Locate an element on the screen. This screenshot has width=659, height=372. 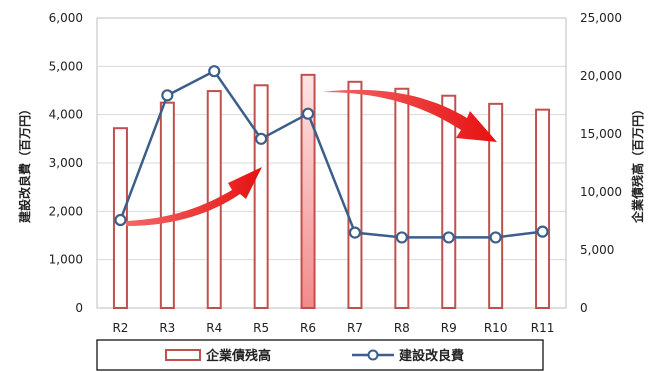
x-axis-ticks: R2 R3 R4 R5 R6 R7 R8 R9 R10 R11 is located at coordinates (333, 328).